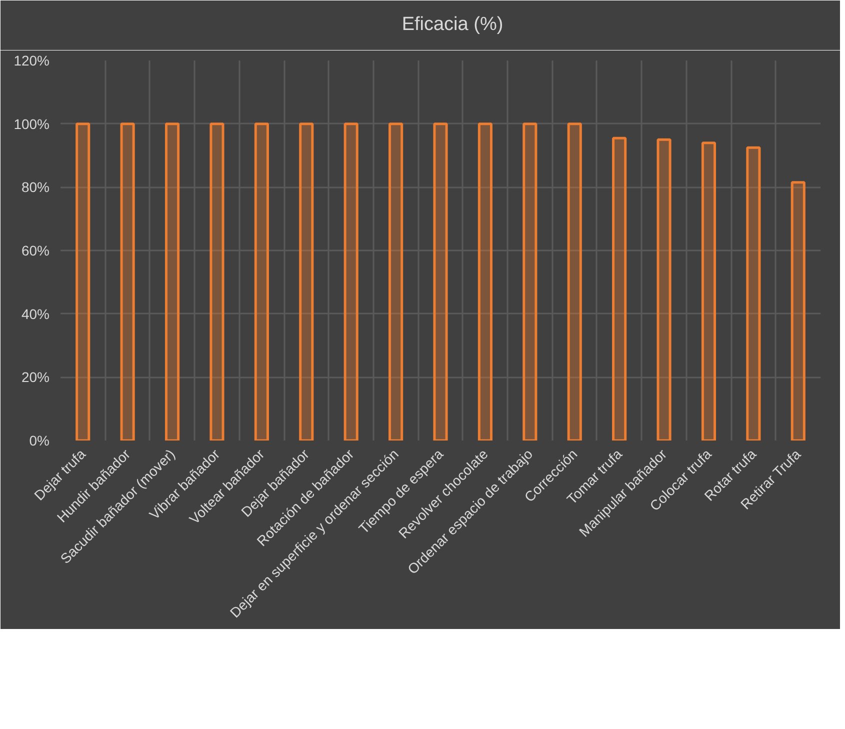 This screenshot has width=845, height=729. Describe the element at coordinates (35, 187) in the screenshot. I see `y-tick-label: 80%` at that location.